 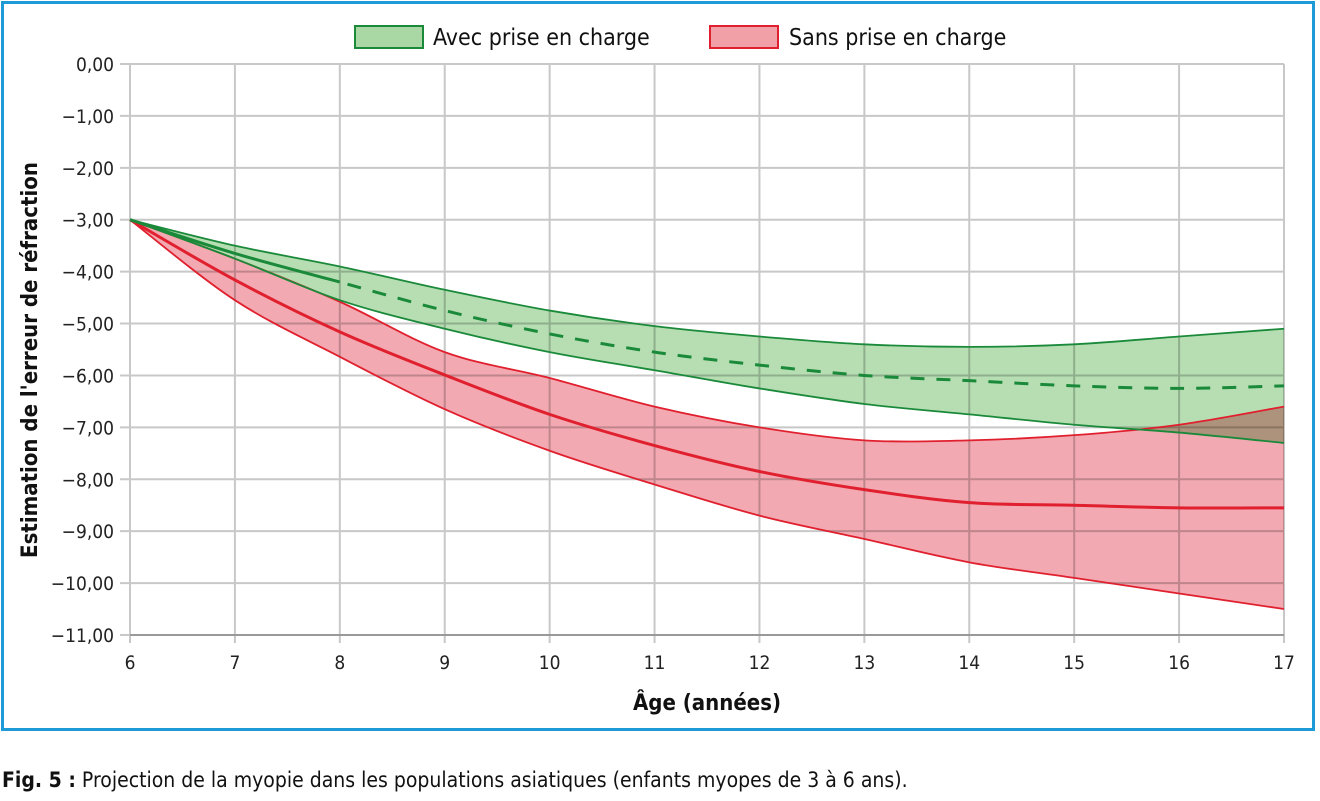 What do you see at coordinates (1074, 663) in the screenshot?
I see `x-tick-label: 15` at bounding box center [1074, 663].